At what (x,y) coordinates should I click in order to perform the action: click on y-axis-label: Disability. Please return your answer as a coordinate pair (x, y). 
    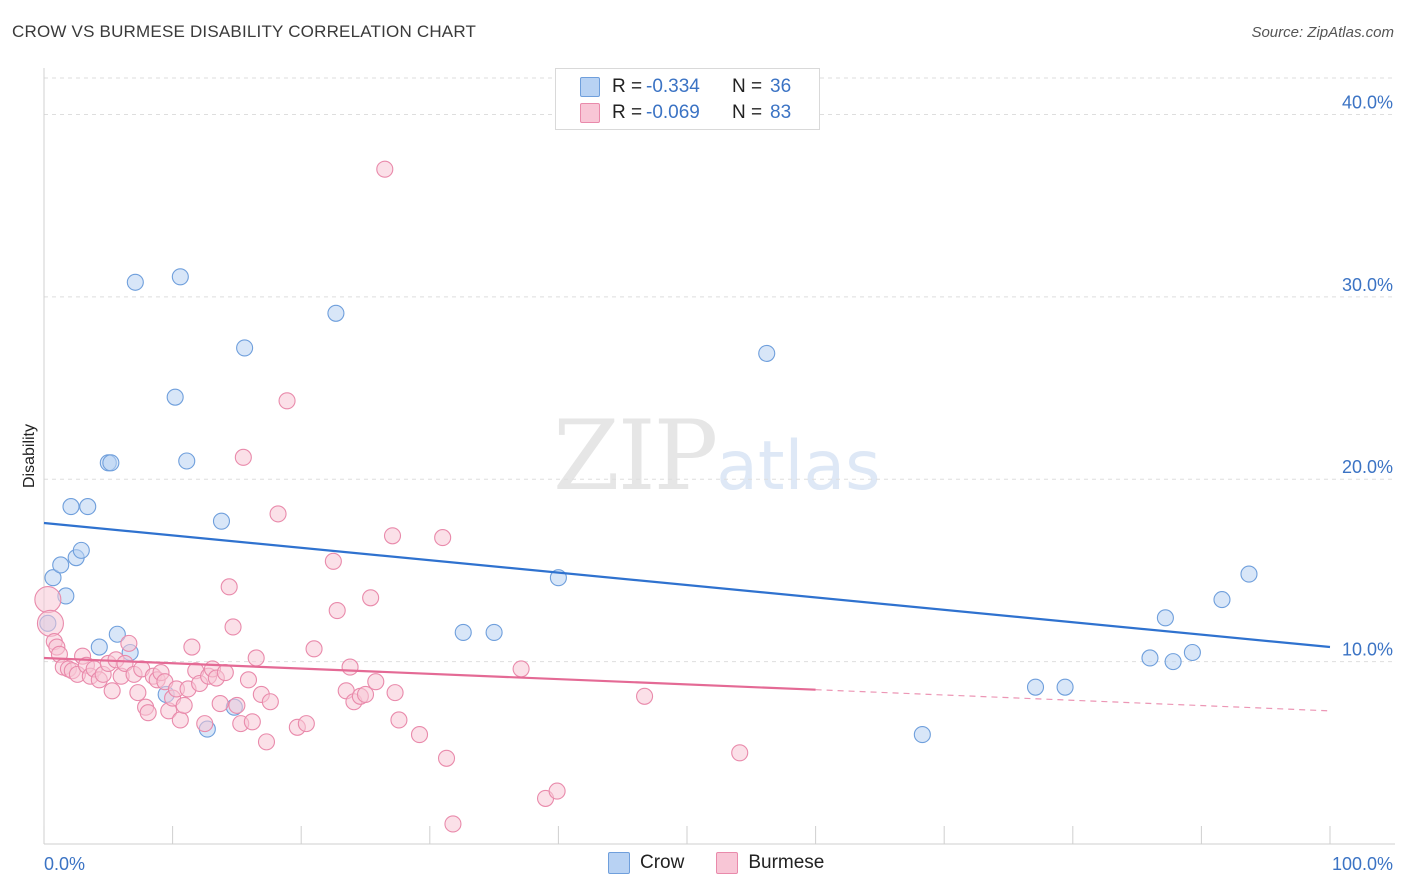
    Looking at the image, I should click on (29, 456).